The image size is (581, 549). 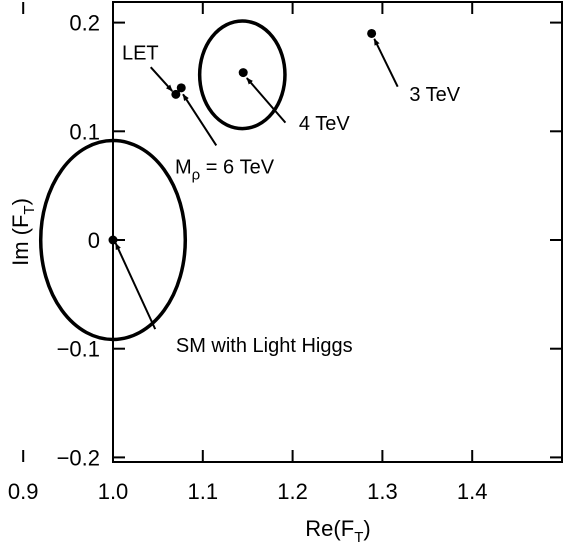 What do you see at coordinates (84, 131) in the screenshot?
I see `y-tick-label: 0.1` at bounding box center [84, 131].